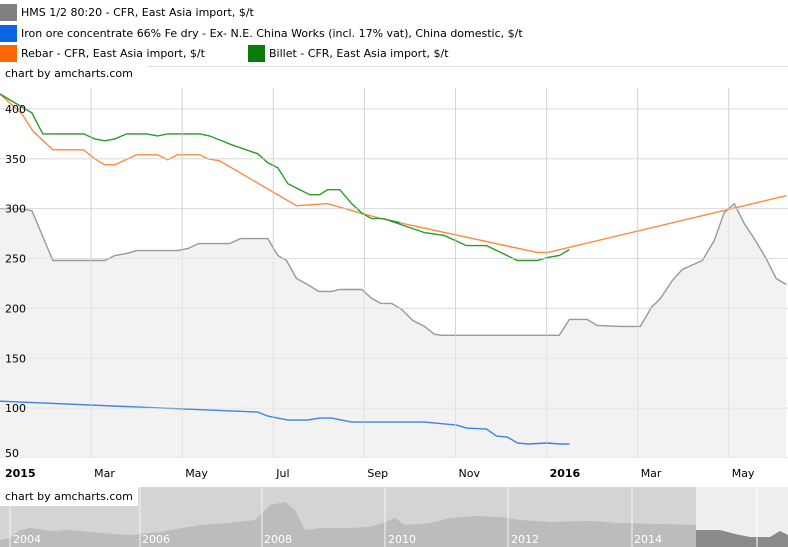 The image size is (788, 547). Describe the element at coordinates (15, 259) in the screenshot. I see `y-tick-label: 250` at that location.